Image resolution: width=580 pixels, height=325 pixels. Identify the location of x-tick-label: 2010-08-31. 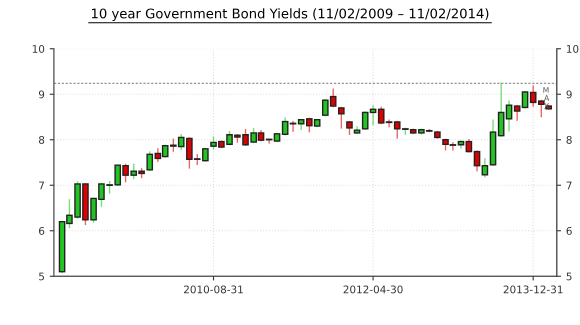
(213, 289).